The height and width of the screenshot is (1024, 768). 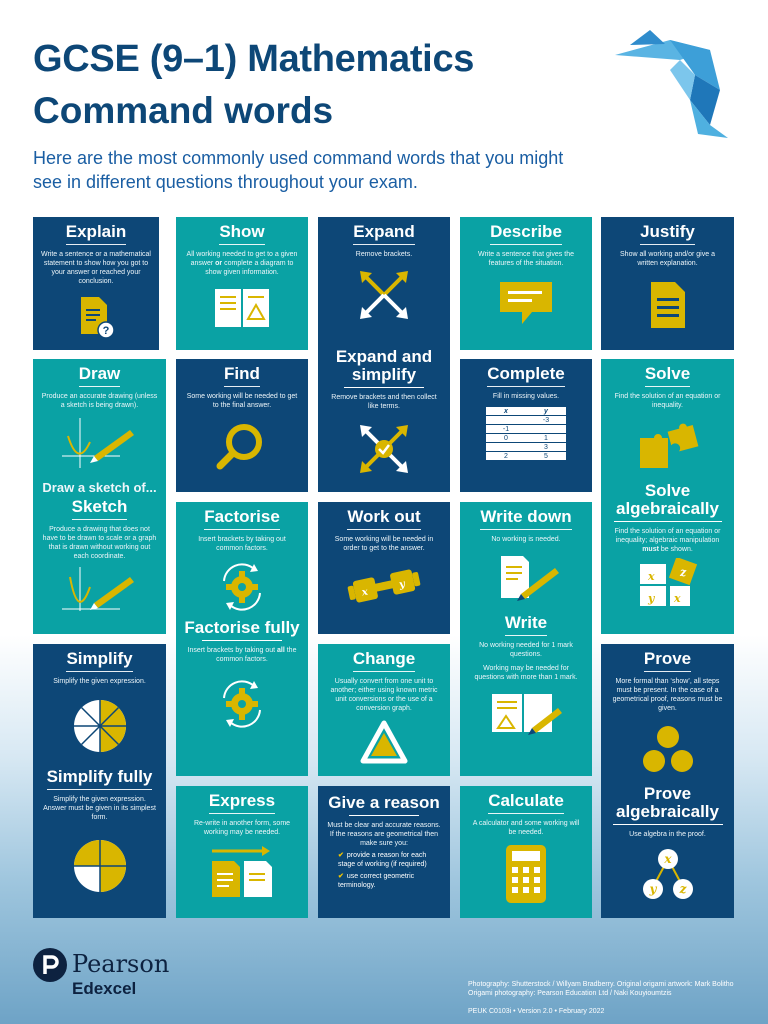 What do you see at coordinates (99, 779) in the screenshot?
I see `card-title-secondary: Simplify fully` at bounding box center [99, 779].